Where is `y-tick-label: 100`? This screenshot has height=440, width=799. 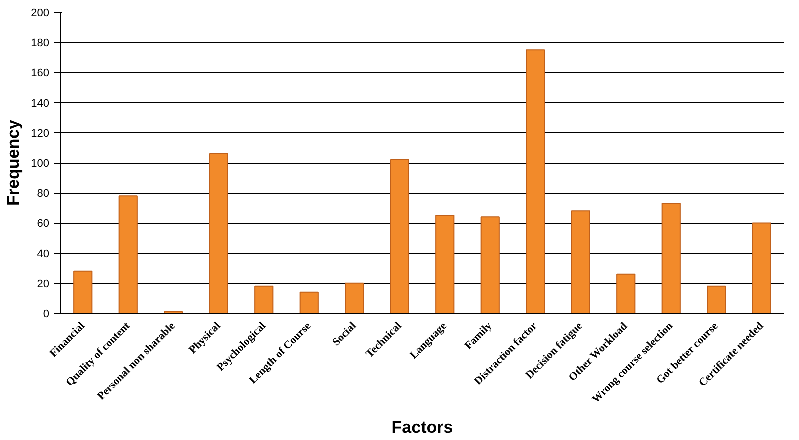 y-tick-label: 100 is located at coordinates (40, 164).